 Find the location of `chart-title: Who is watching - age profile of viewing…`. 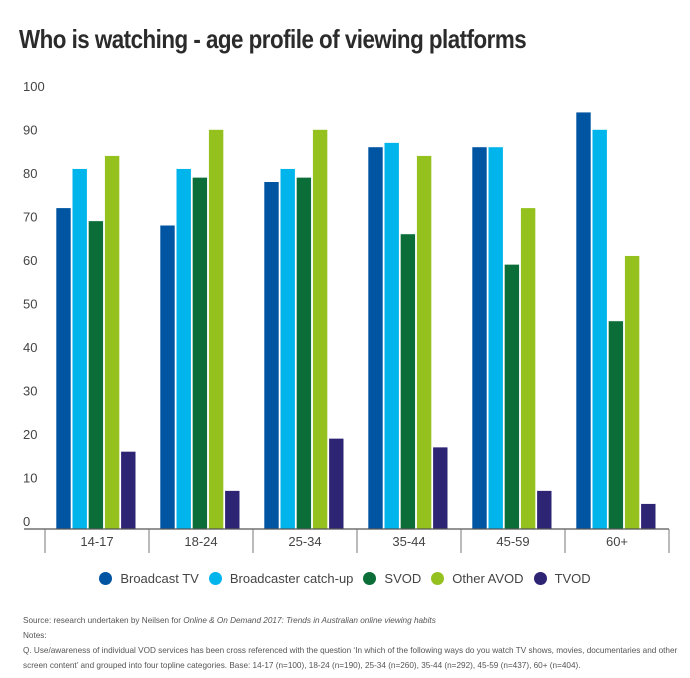

chart-title: Who is watching - age profile of viewing… is located at coordinates (273, 39).